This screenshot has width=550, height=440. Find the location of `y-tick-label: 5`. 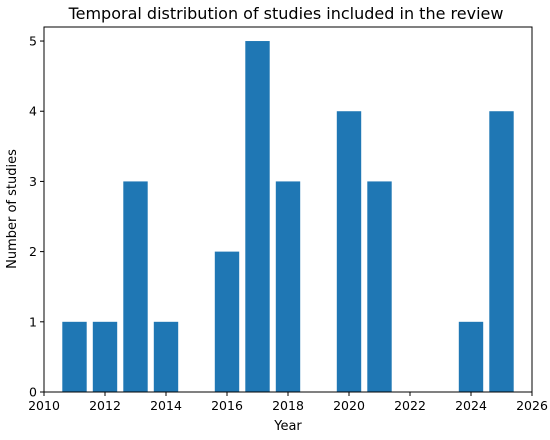

y-tick-label: 5 is located at coordinates (33, 41).